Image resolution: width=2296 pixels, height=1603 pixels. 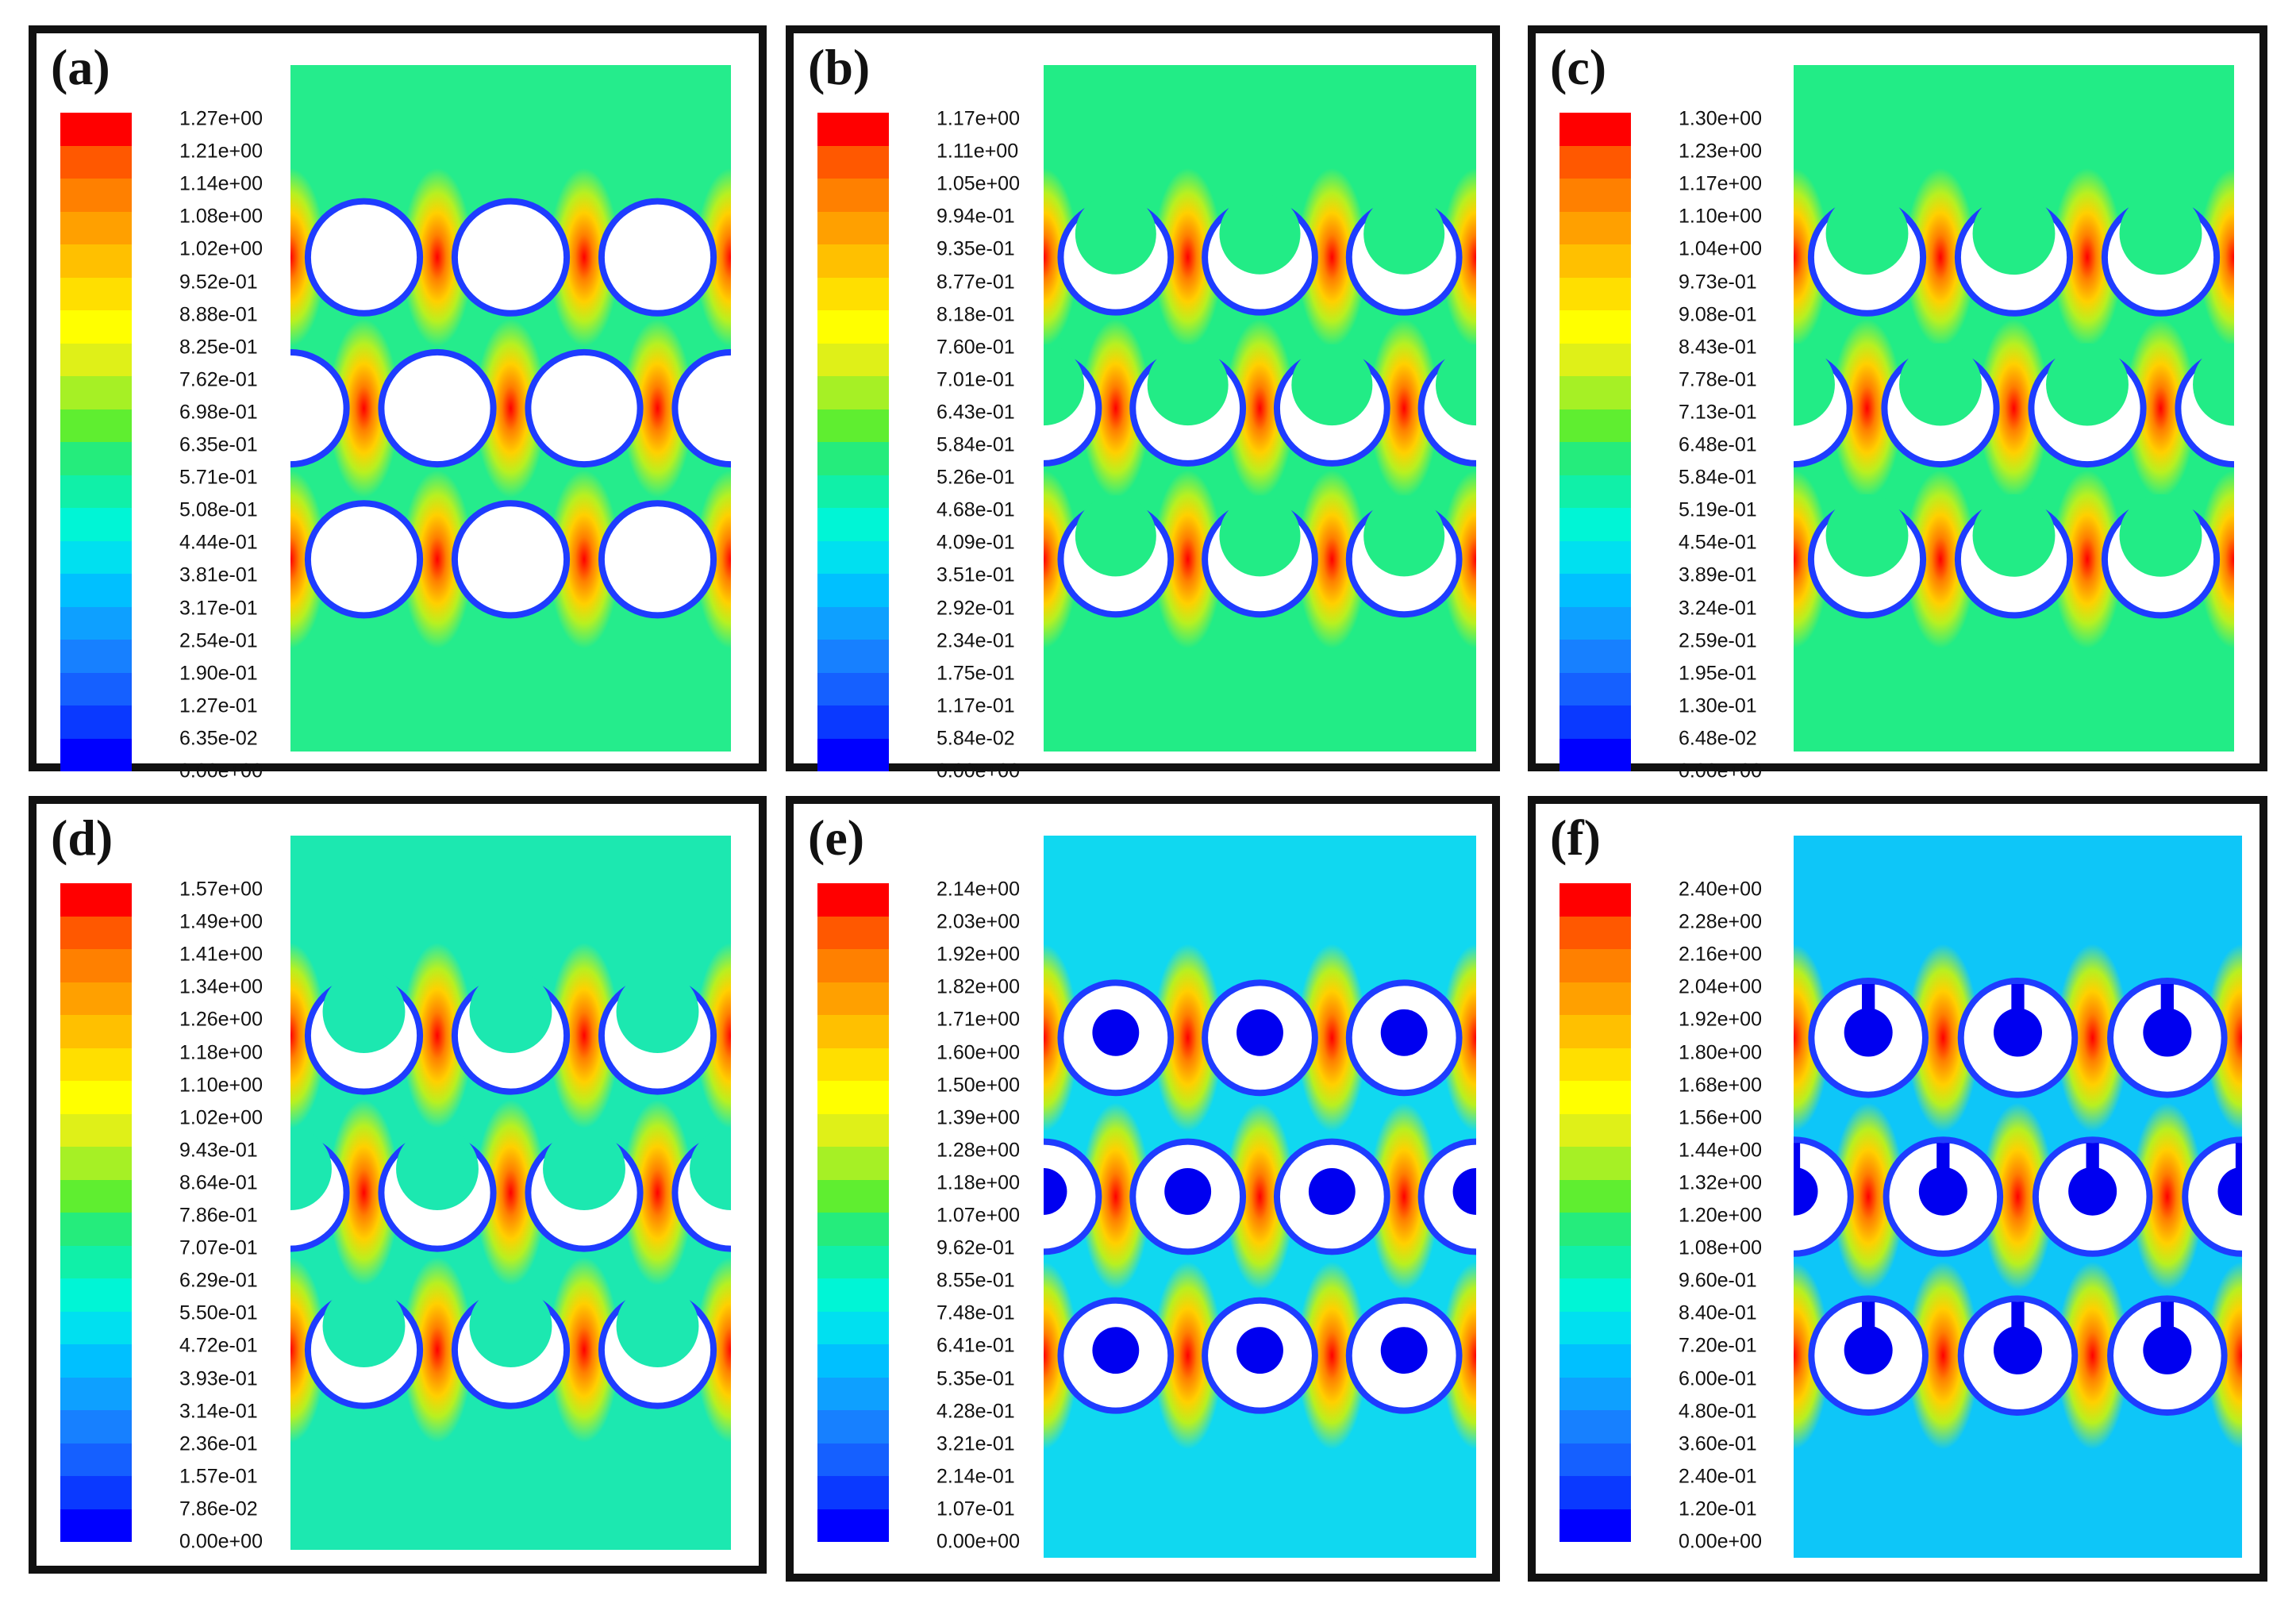 I want to click on colorbar-tick-label: 1.02e+00, so click(x=221, y=1117).